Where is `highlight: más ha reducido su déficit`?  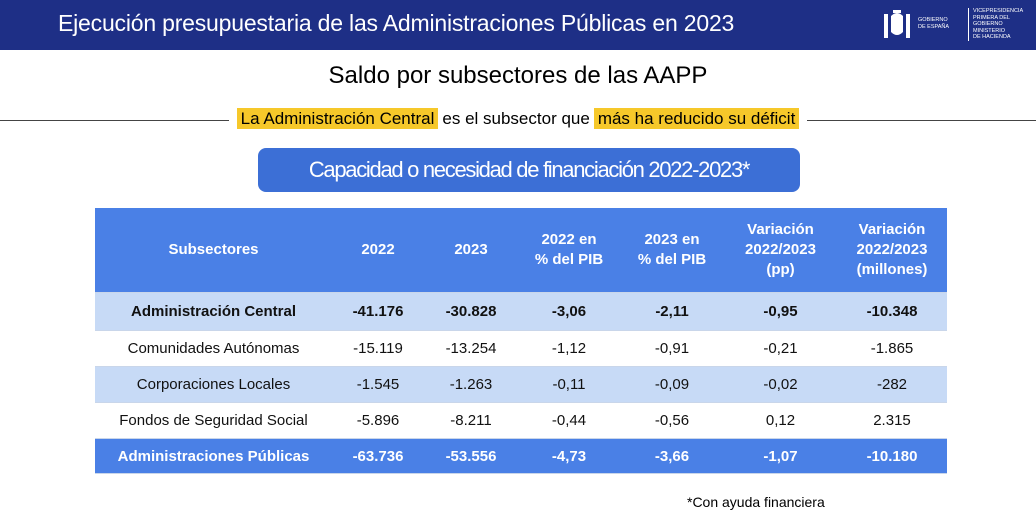 highlight: más ha reducido su déficit is located at coordinates (696, 118).